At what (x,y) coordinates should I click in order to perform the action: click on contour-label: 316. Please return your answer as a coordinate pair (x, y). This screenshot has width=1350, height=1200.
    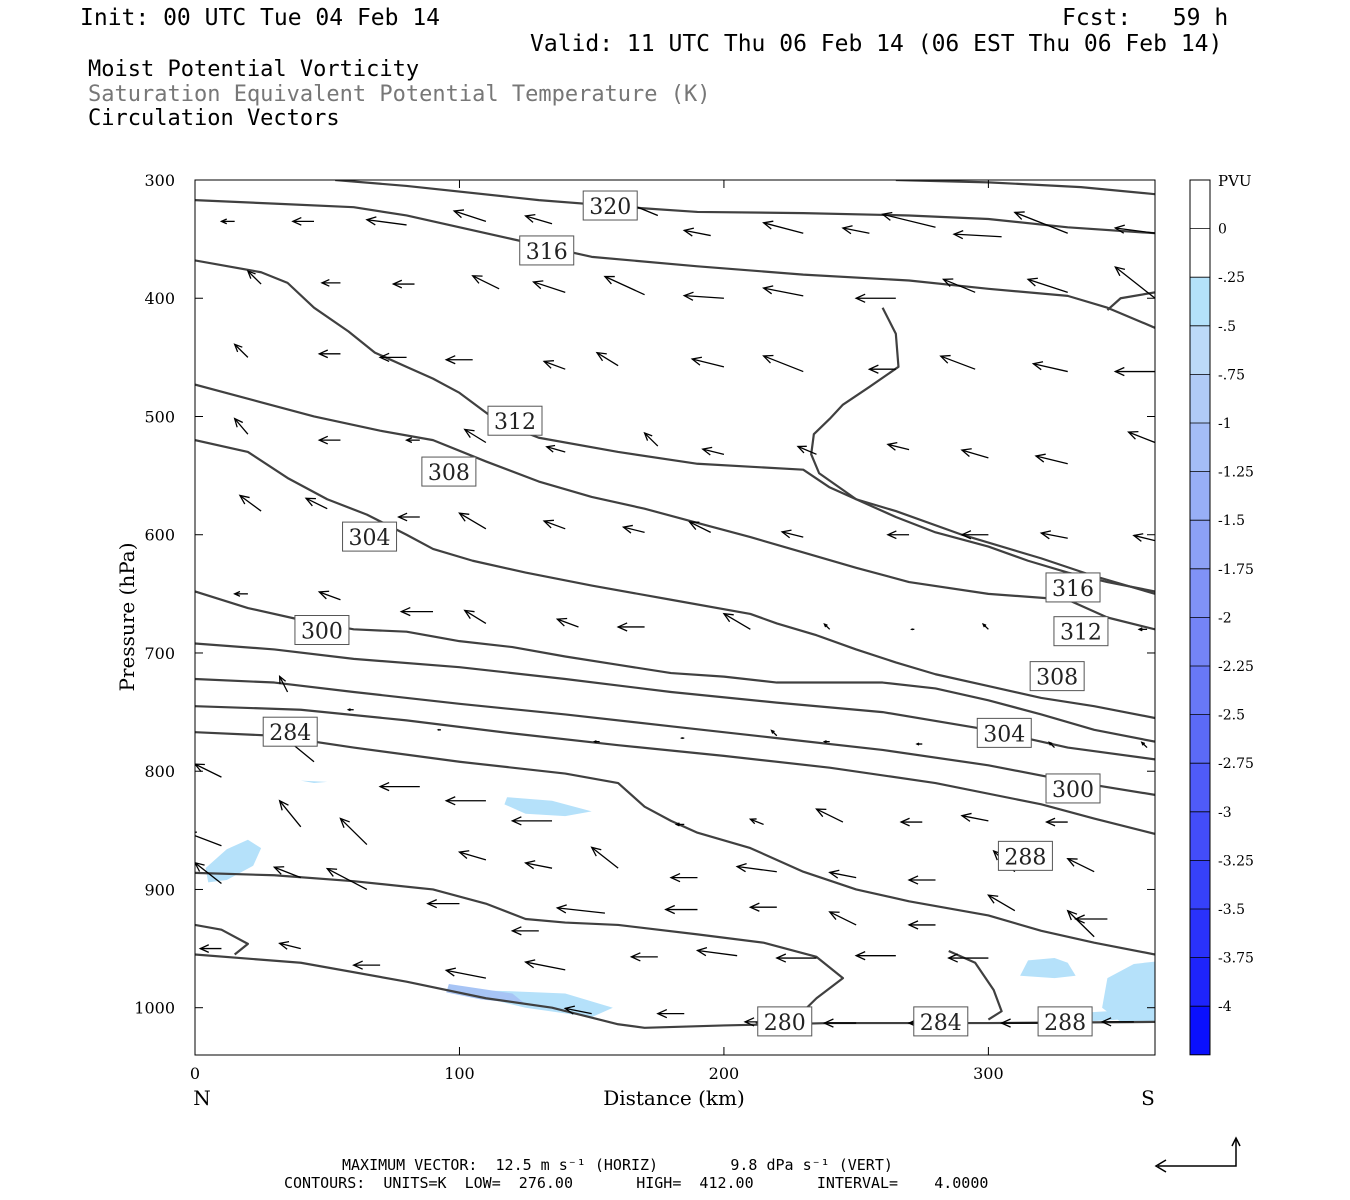
    Looking at the image, I should click on (1073, 587).